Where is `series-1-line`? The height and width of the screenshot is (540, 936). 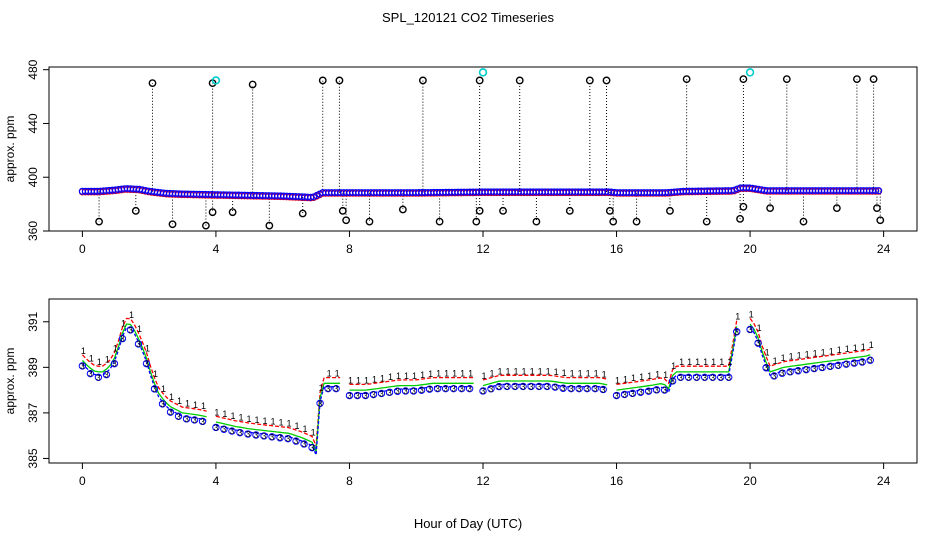
series-1-line is located at coordinates (545, 377).